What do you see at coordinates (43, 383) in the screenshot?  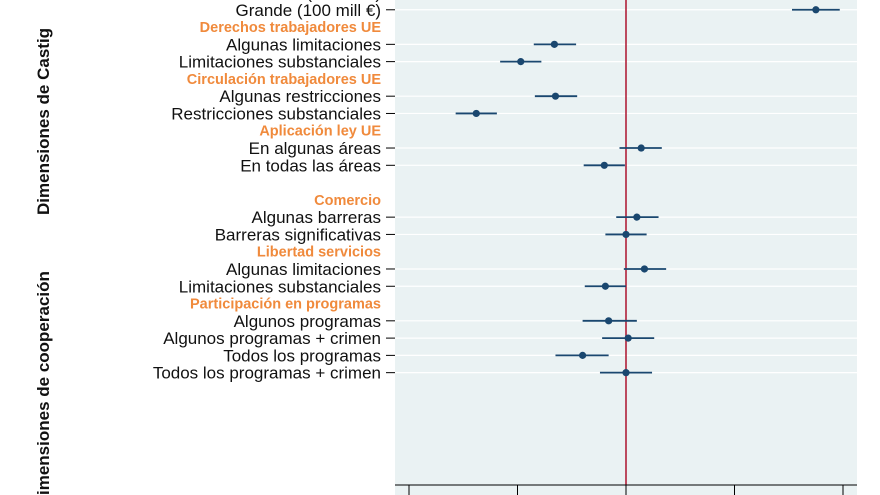 I see `side-label-cooperacion: imensiones de cooperación` at bounding box center [43, 383].